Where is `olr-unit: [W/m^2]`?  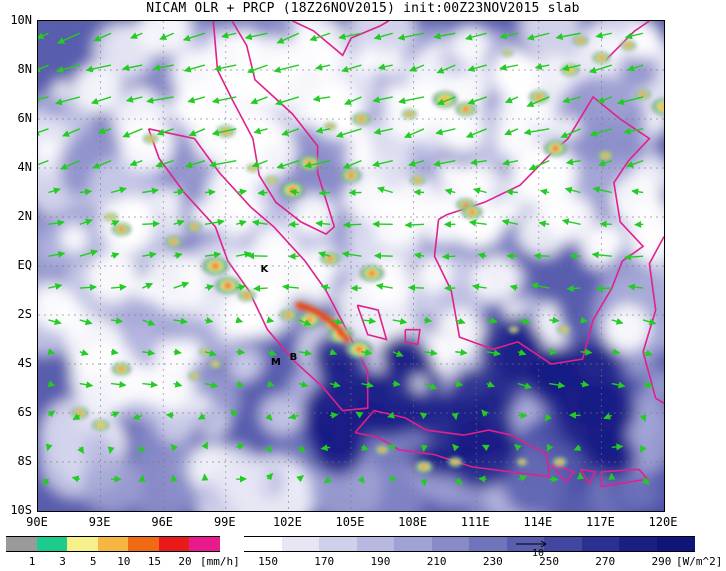
olr-unit: [W/m^2] is located at coordinates (699, 561).